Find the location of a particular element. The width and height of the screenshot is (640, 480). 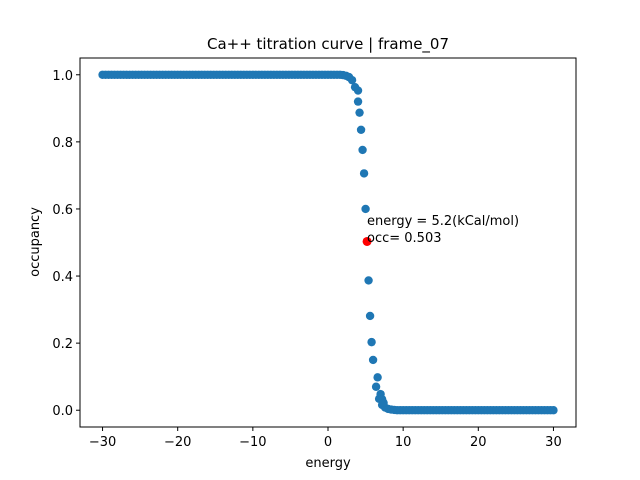

x-axis-label: energy is located at coordinates (328, 463).